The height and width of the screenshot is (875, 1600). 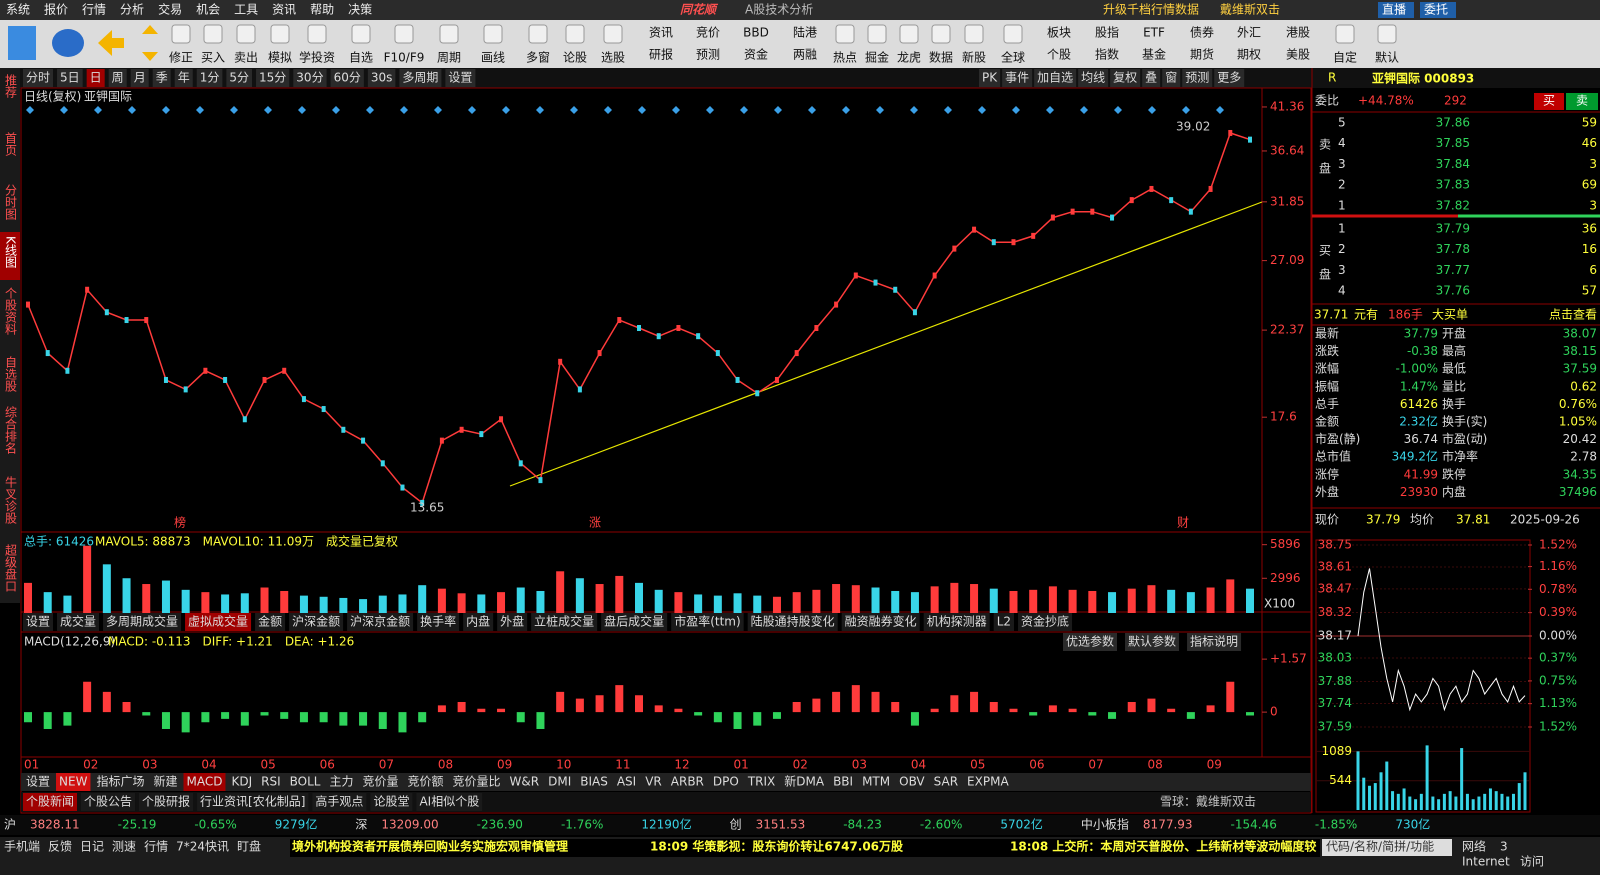 I want to click on indicator-tab: ARBR, so click(x=687, y=782).